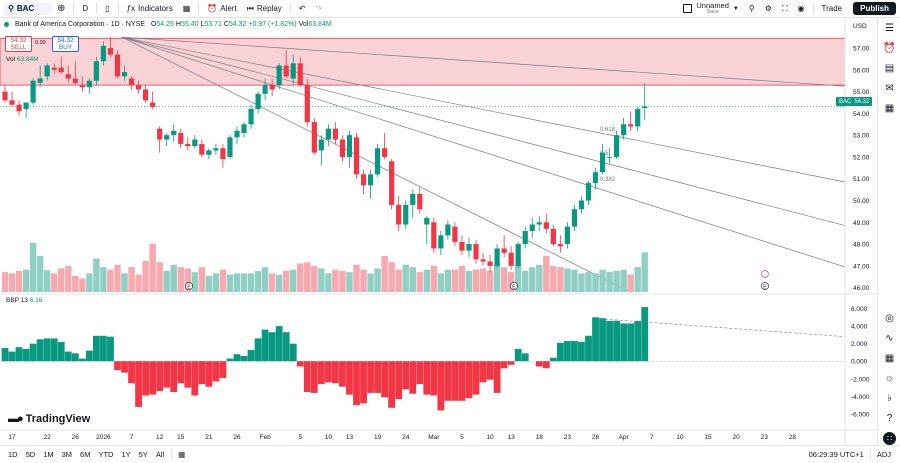  What do you see at coordinates (874, 8) in the screenshot?
I see `publish-button: Publish` at bounding box center [874, 8].